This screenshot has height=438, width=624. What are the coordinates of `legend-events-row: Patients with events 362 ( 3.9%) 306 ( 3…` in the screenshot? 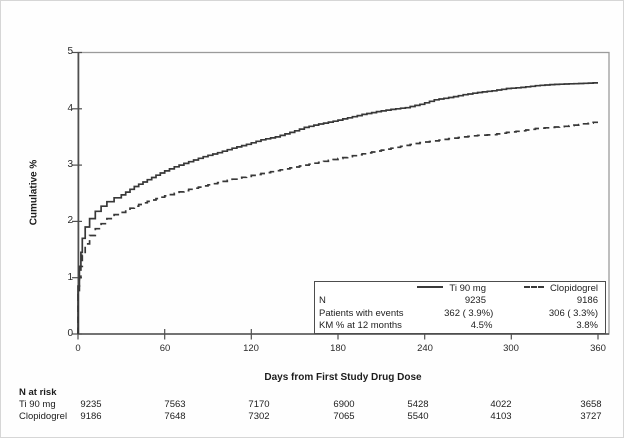 It's located at (458, 314).